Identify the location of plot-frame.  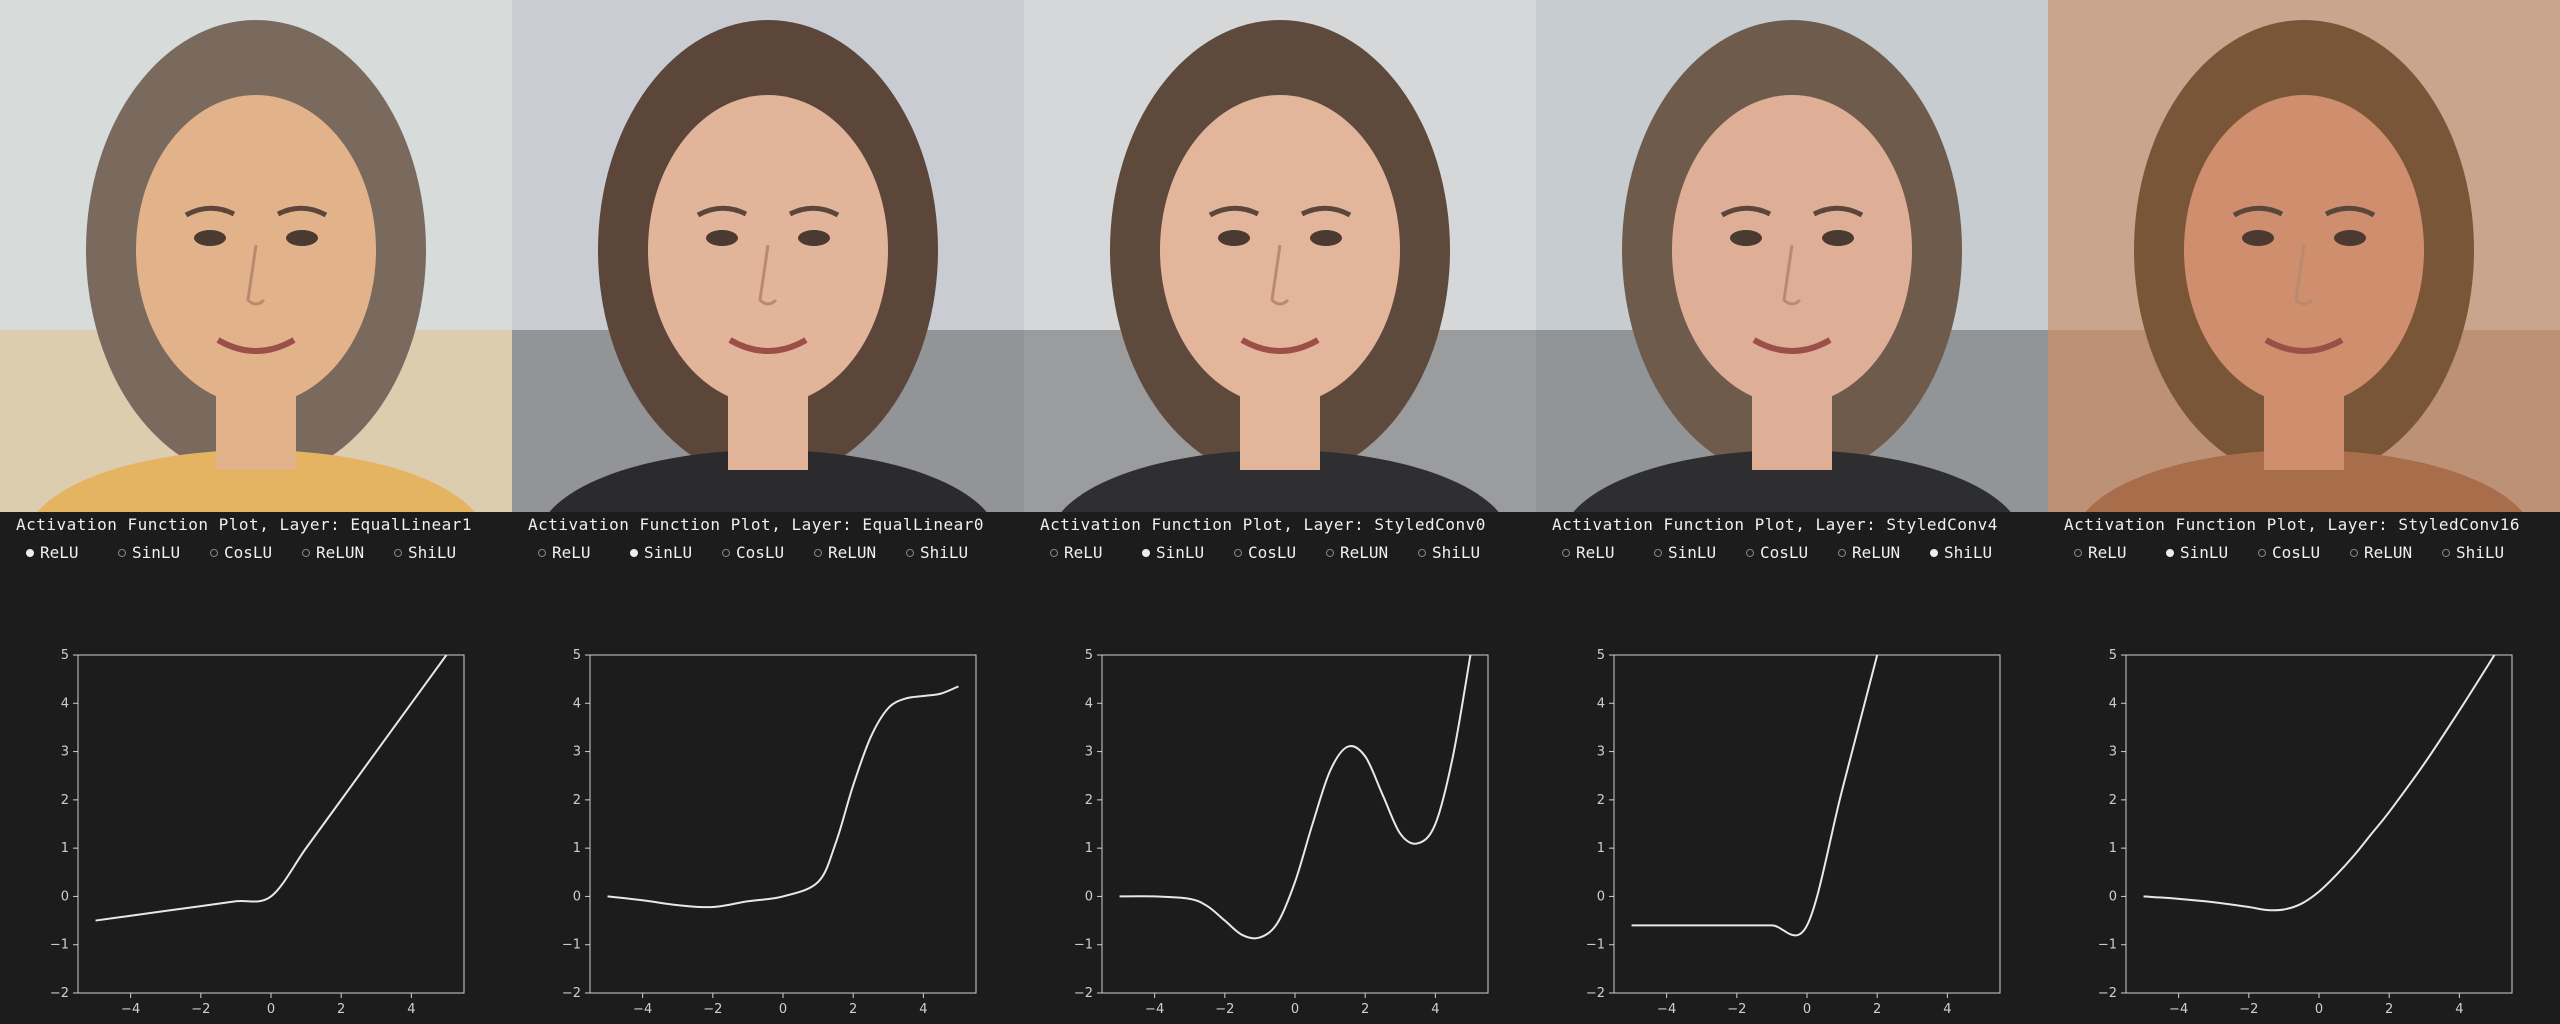
(1807, 824).